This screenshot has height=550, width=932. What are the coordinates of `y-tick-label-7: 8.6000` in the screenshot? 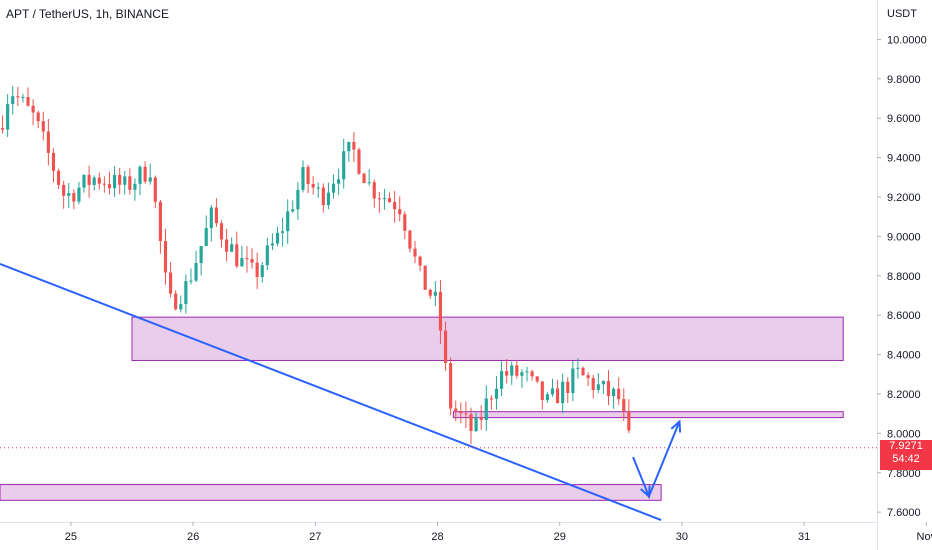 It's located at (904, 316).